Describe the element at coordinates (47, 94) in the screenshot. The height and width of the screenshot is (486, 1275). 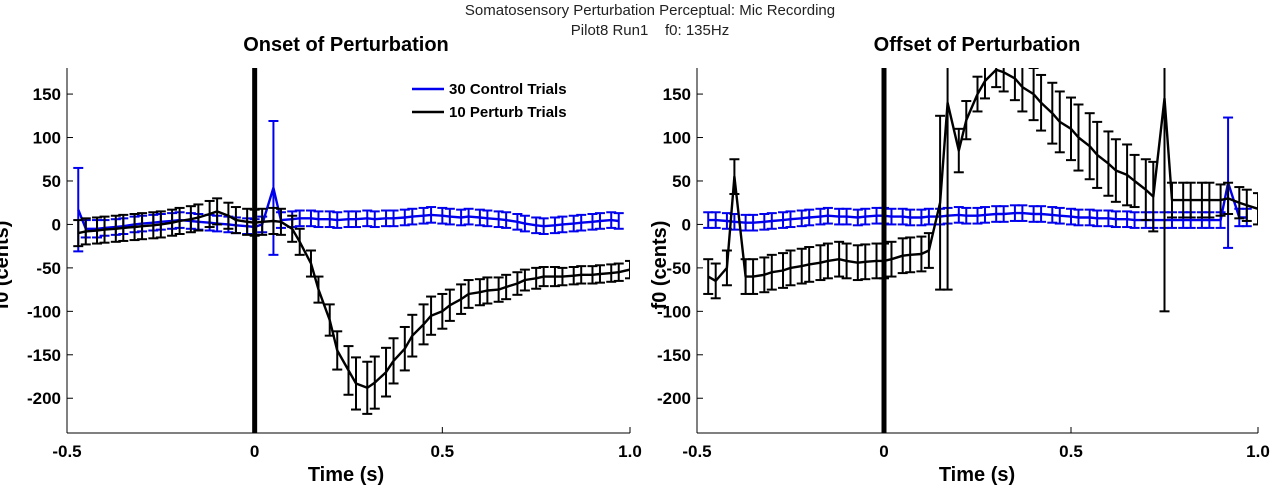
I see `onset-ytick-label: 150` at that location.